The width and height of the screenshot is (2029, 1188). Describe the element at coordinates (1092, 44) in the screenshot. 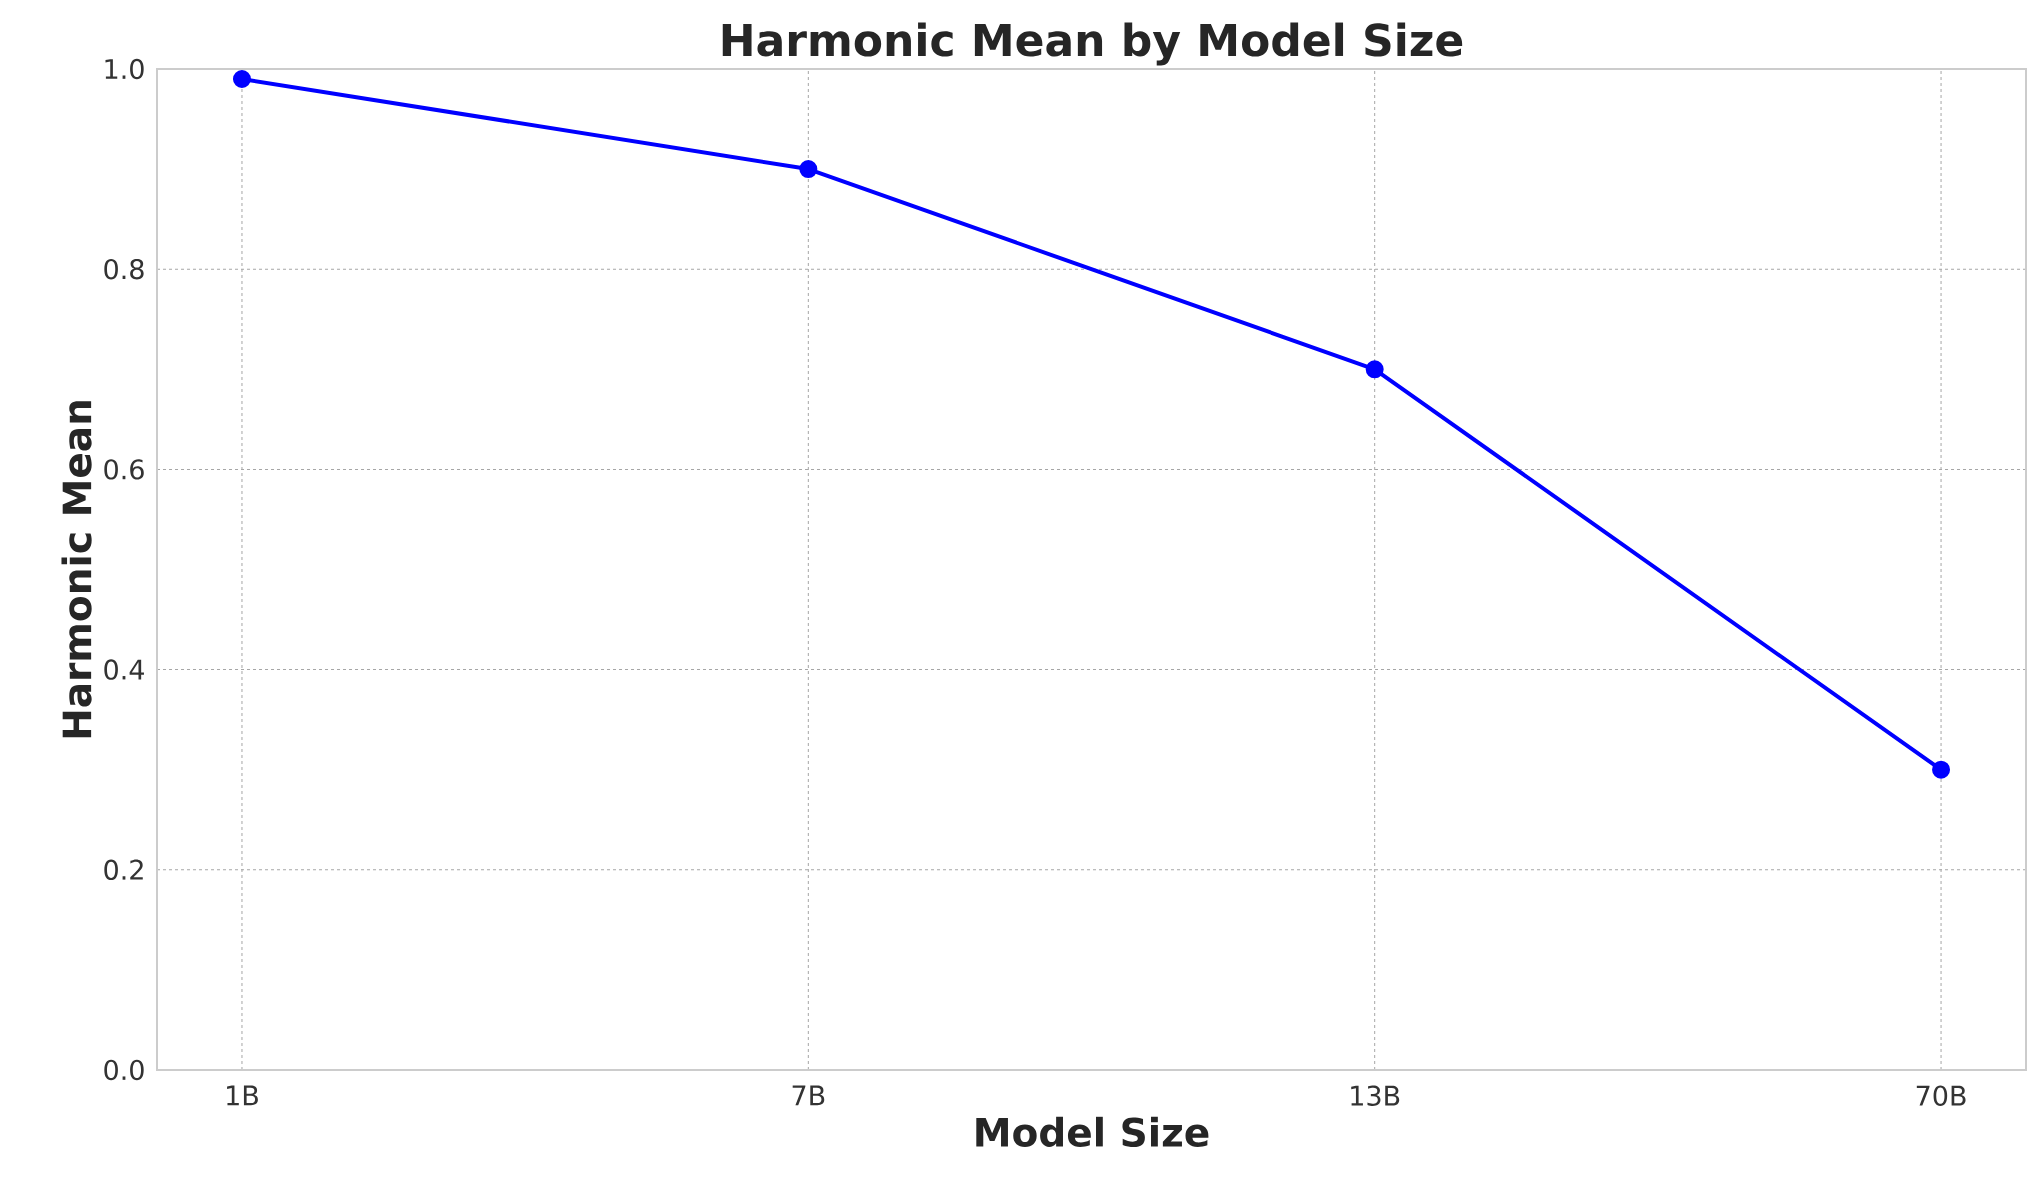

I see `chart-title: Harmonic Mean by Model Size` at that location.